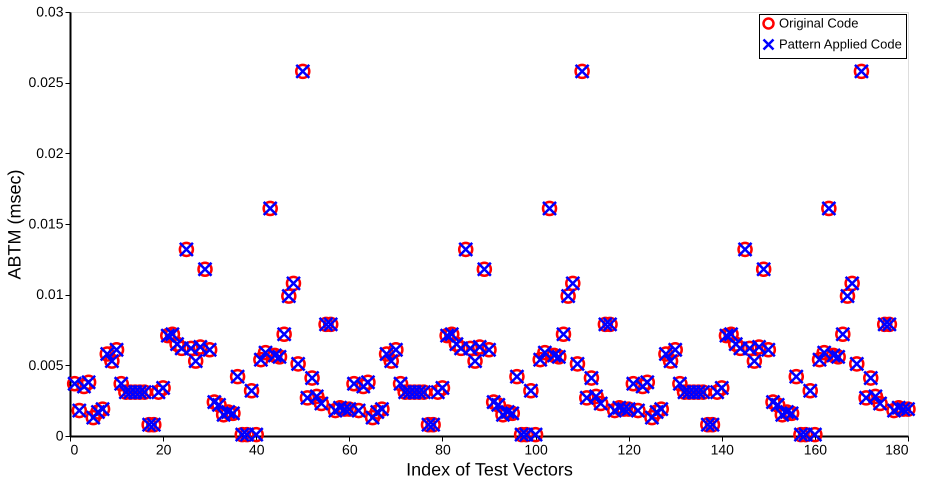  Describe the element at coordinates (74, 450) in the screenshot. I see `x-tick-label: 0` at that location.